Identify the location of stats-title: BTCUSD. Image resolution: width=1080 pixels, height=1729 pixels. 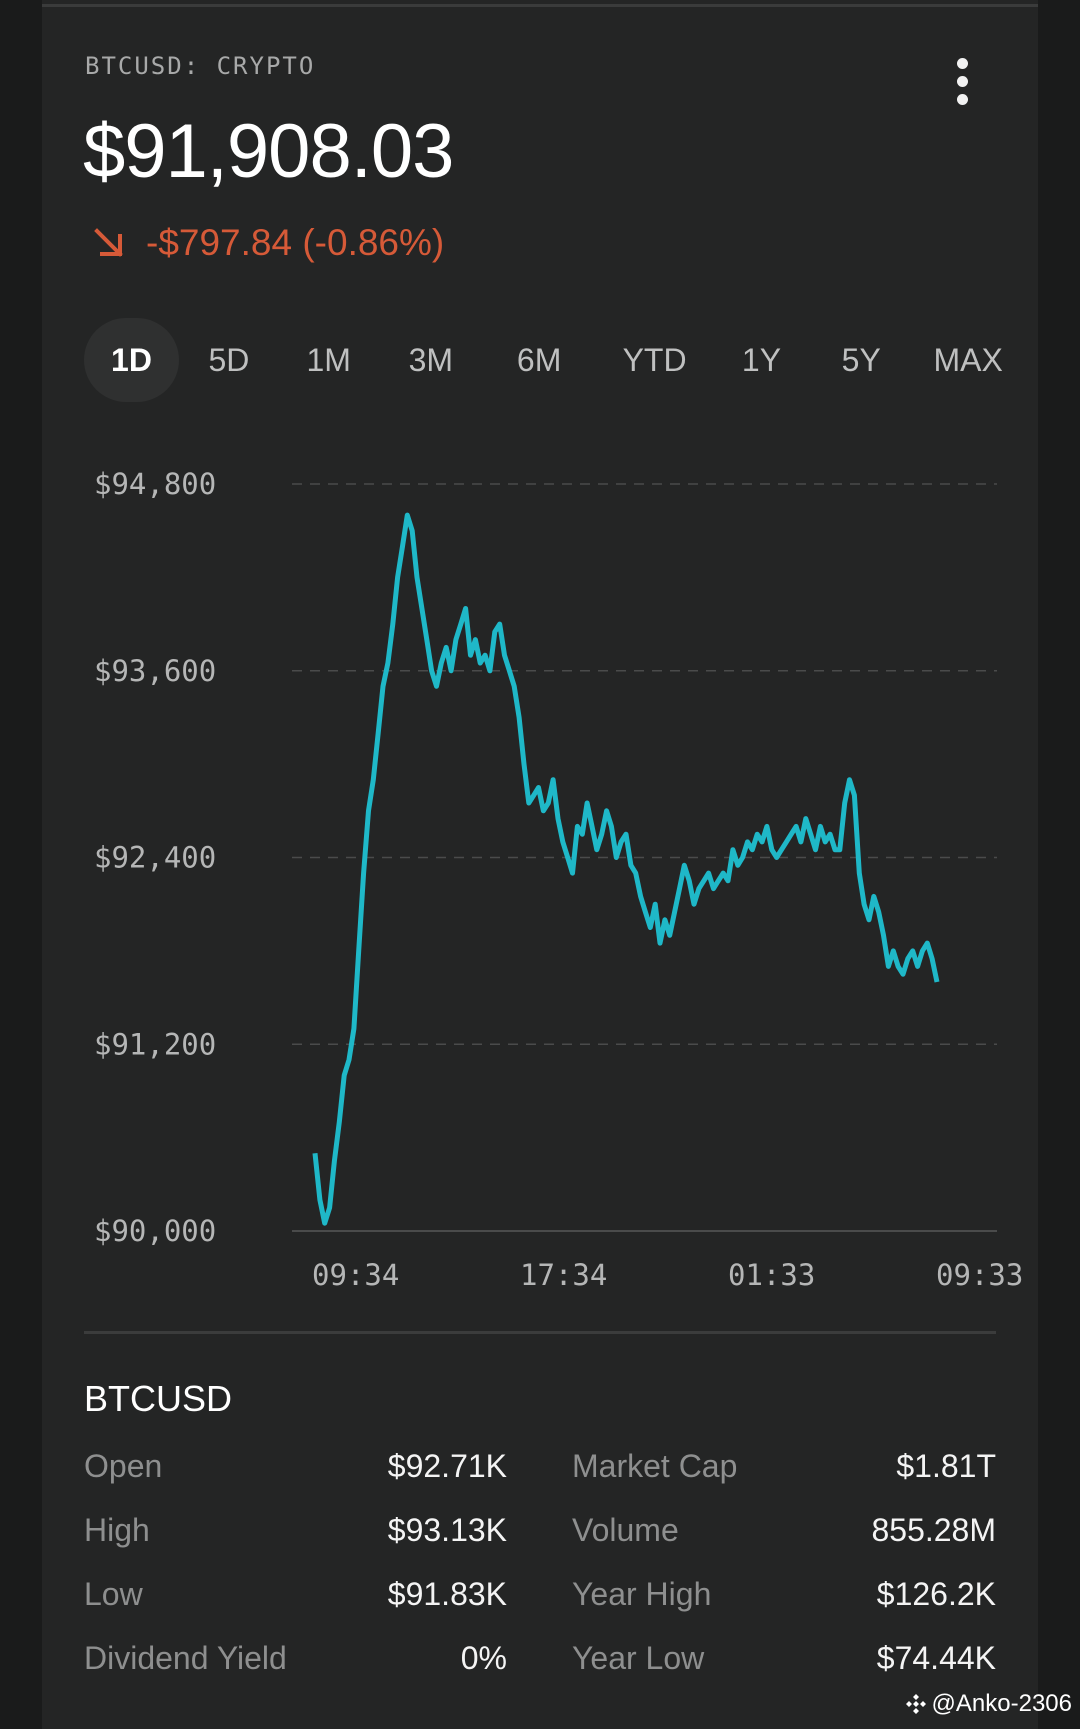
(158, 1398).